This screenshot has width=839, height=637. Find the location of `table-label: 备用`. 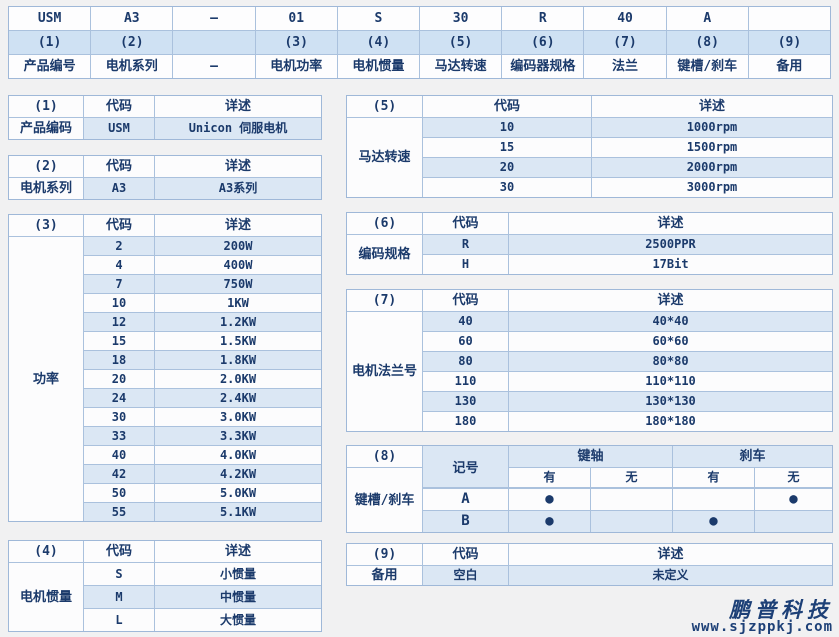

table-label: 备用 is located at coordinates (384, 575).